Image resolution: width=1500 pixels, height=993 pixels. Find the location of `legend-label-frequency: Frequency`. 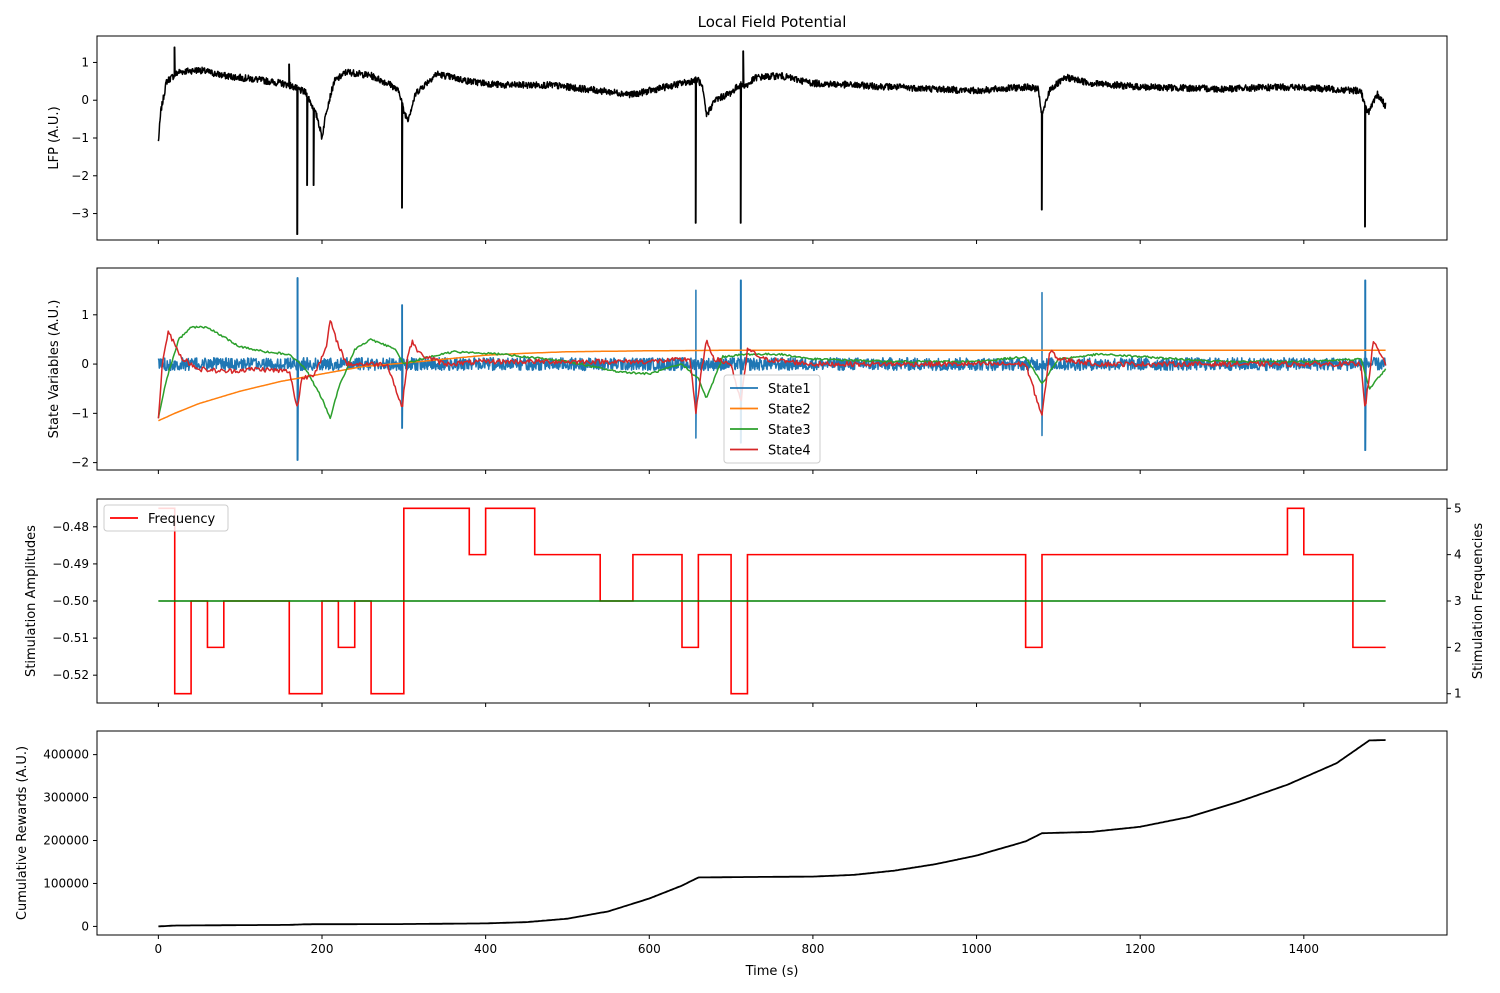

legend-label-frequency: Frequency is located at coordinates (181, 519).